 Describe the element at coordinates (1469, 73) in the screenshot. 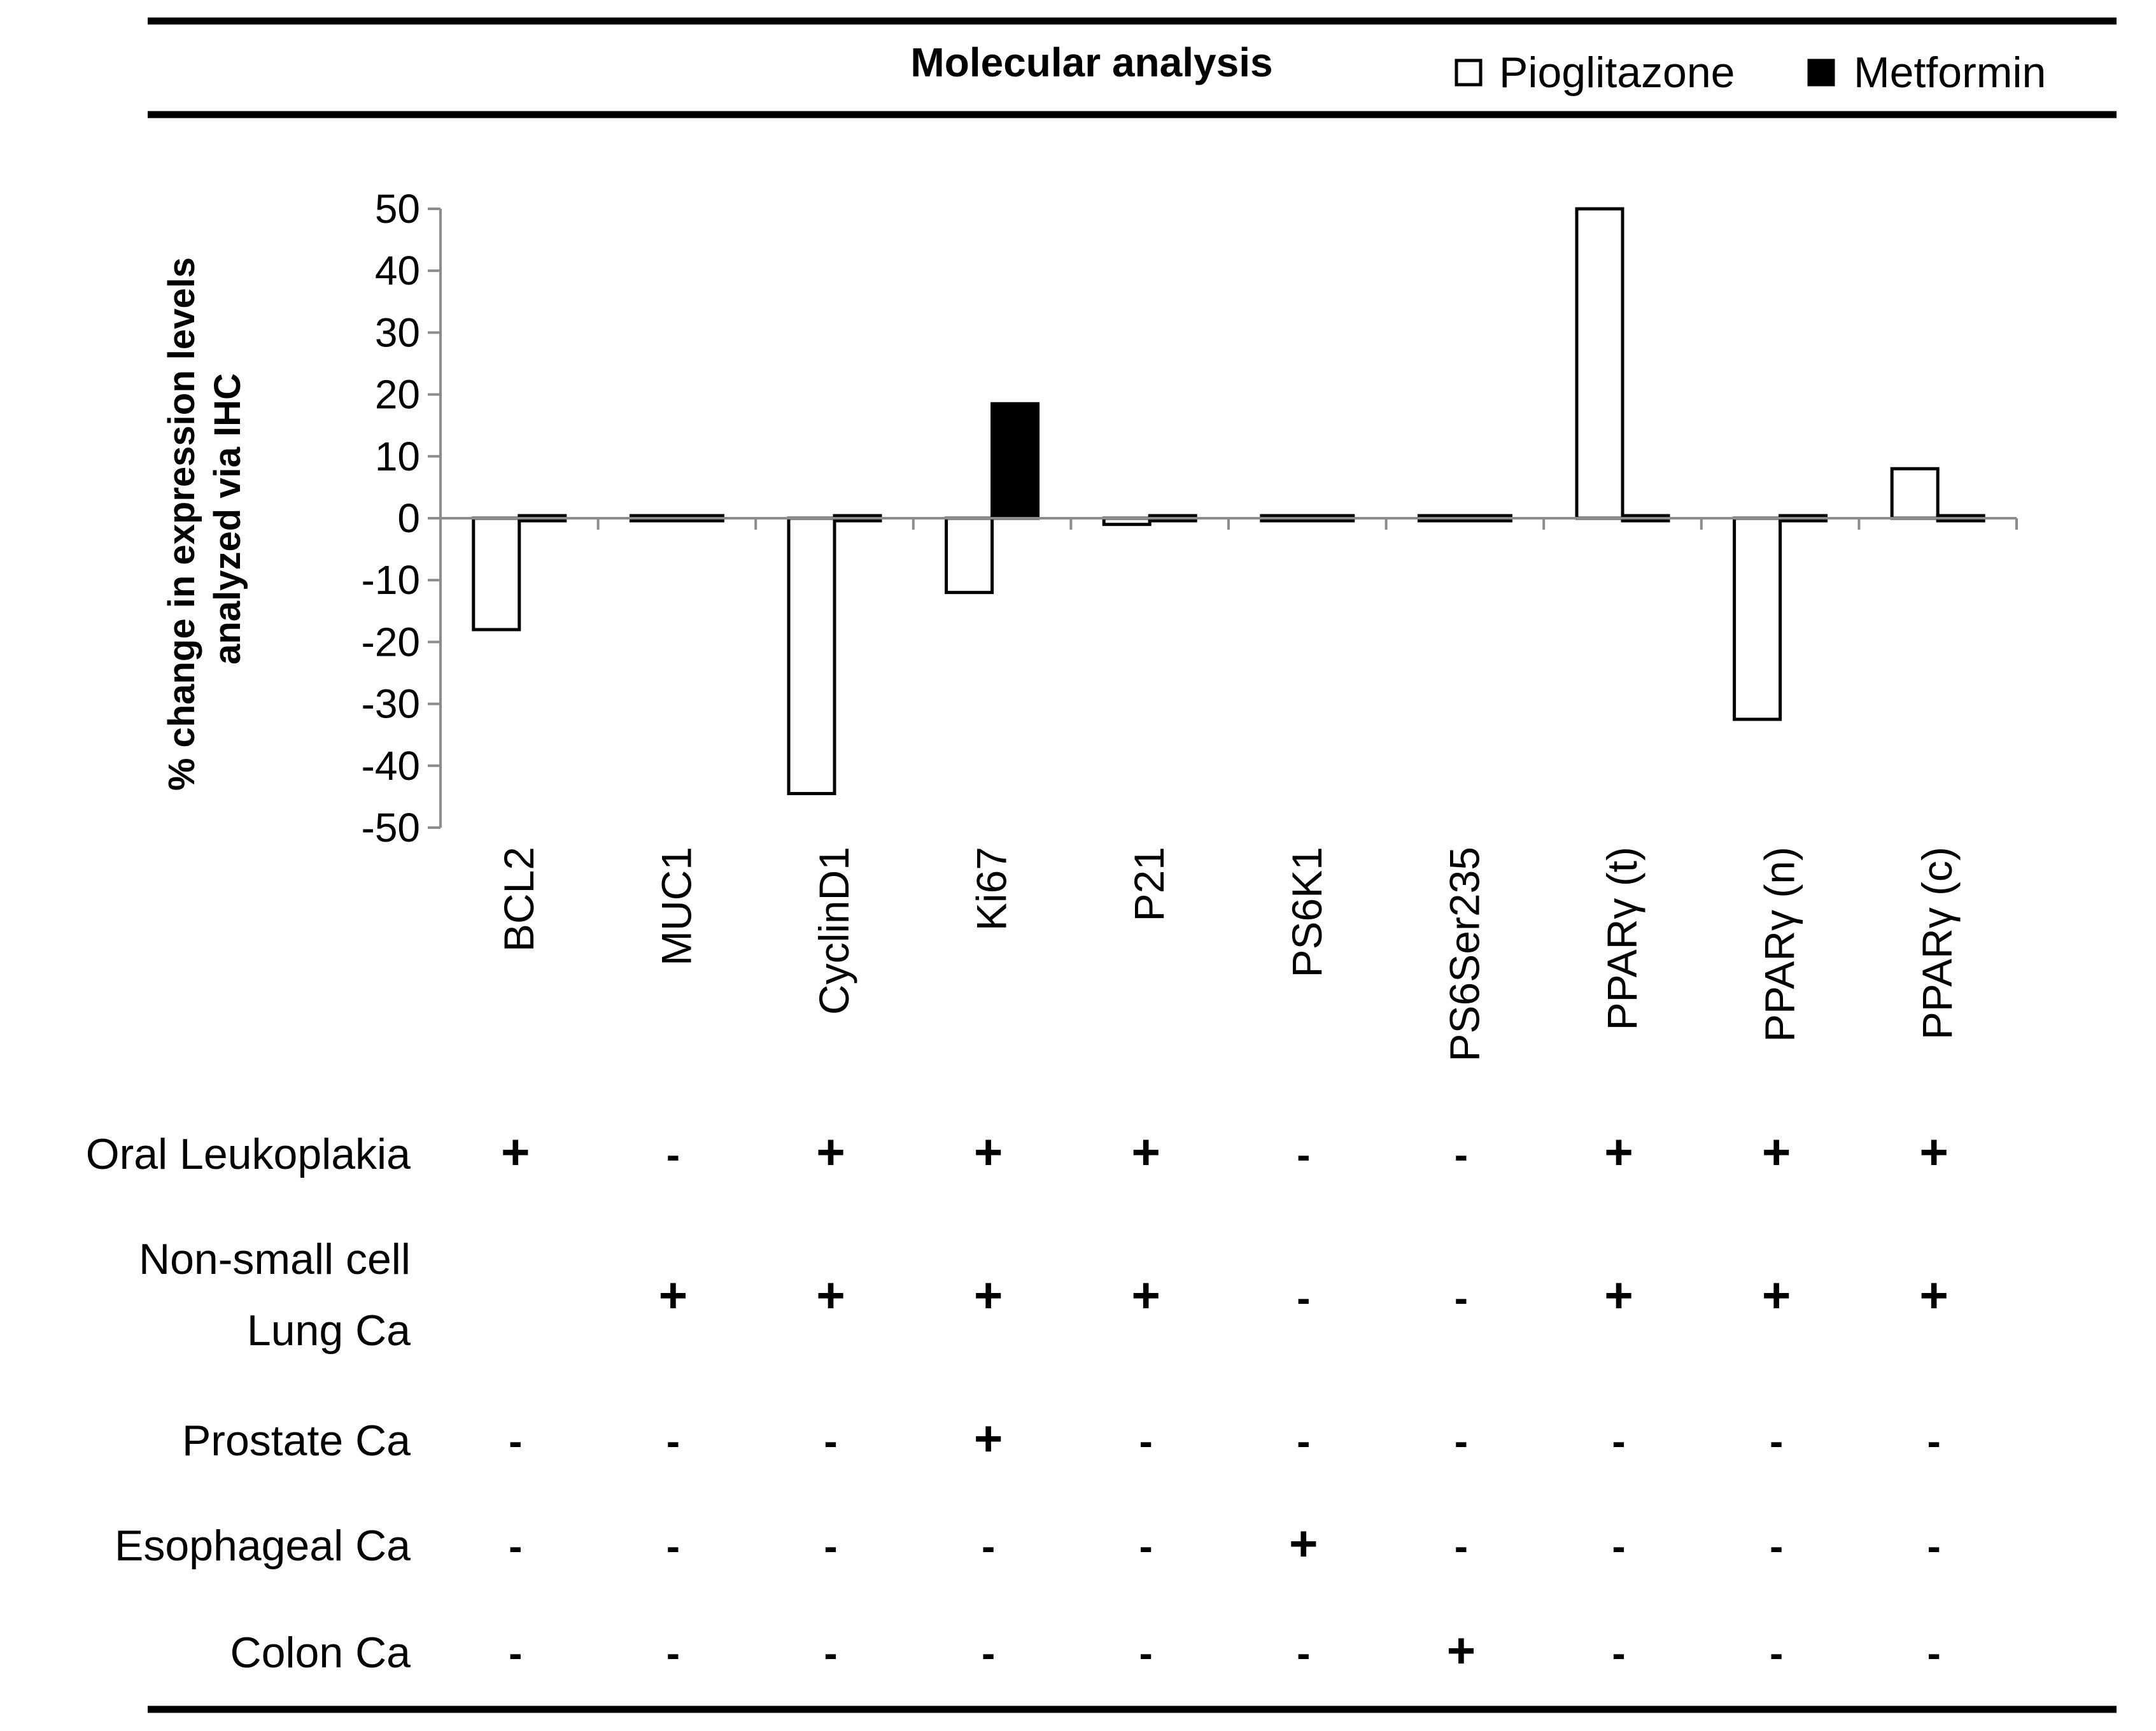

I see `legend-swatch-pioglitazone` at that location.